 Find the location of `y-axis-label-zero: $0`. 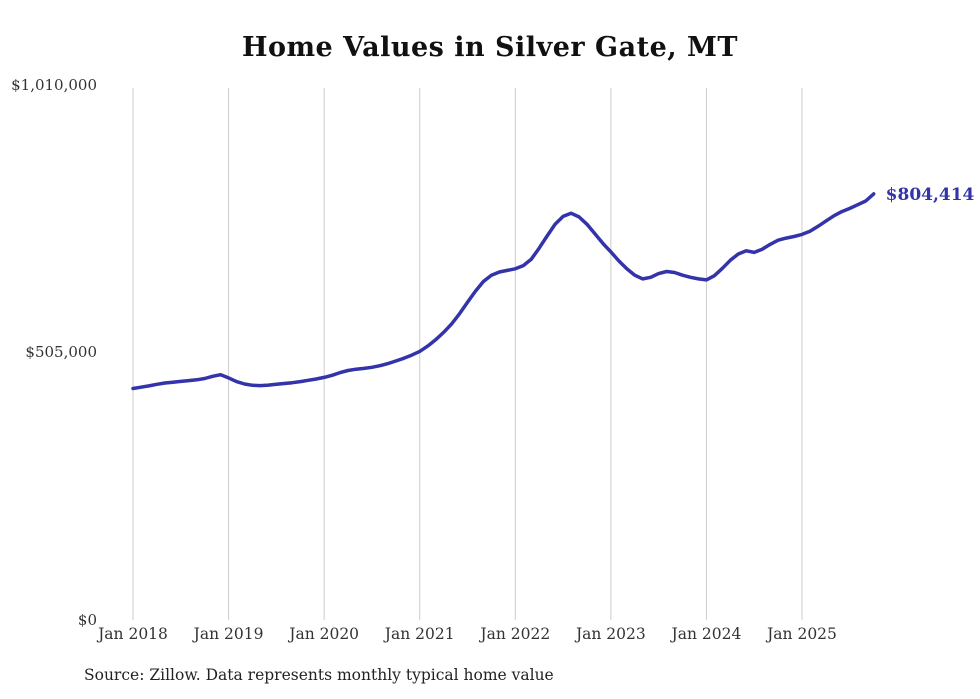

y-axis-label-zero: $0 is located at coordinates (87, 620).